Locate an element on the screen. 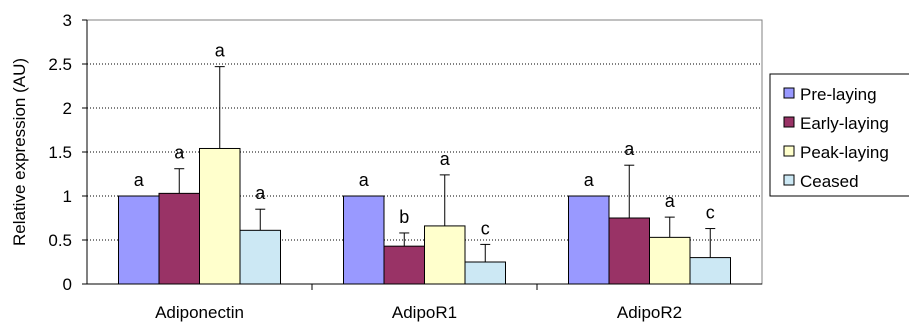 The height and width of the screenshot is (325, 909). x-tick-label: AdipoR2 is located at coordinates (649, 312).